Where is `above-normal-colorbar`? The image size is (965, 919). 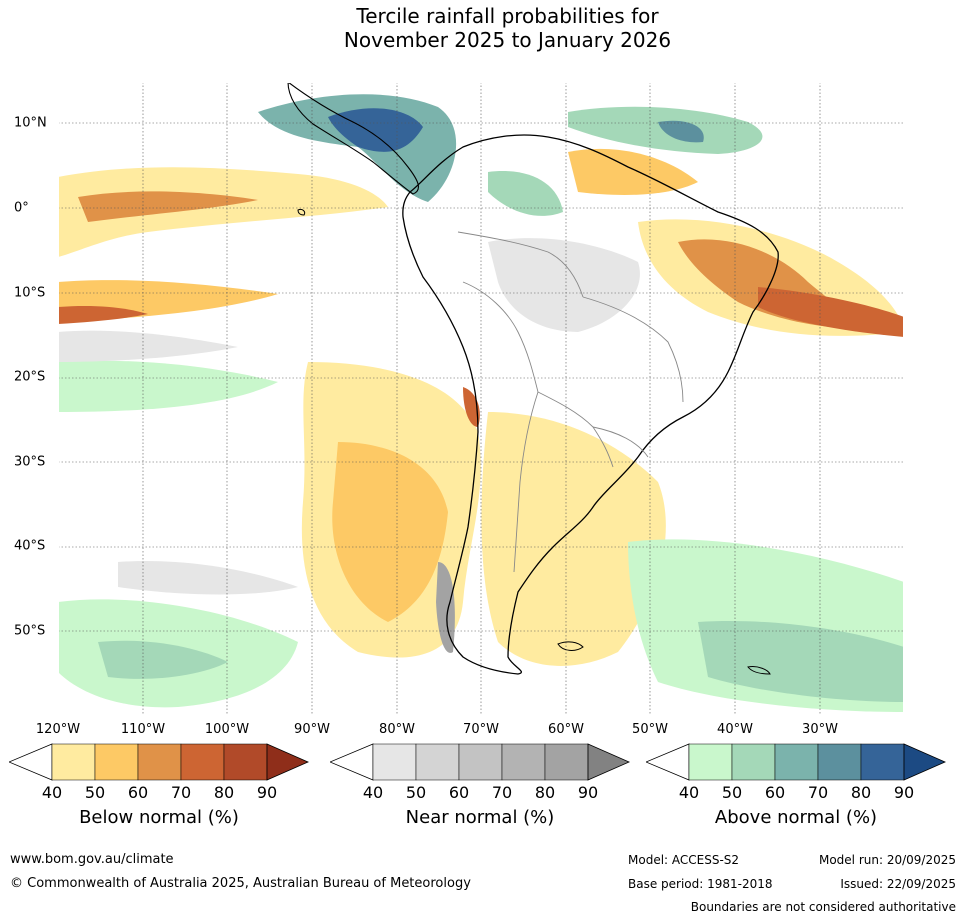 above-normal-colorbar is located at coordinates (796, 762).